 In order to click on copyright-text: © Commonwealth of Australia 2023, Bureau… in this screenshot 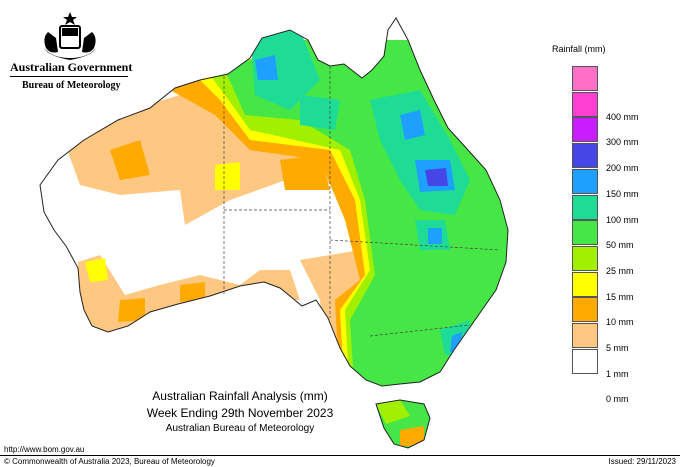, I will do `click(109, 461)`.